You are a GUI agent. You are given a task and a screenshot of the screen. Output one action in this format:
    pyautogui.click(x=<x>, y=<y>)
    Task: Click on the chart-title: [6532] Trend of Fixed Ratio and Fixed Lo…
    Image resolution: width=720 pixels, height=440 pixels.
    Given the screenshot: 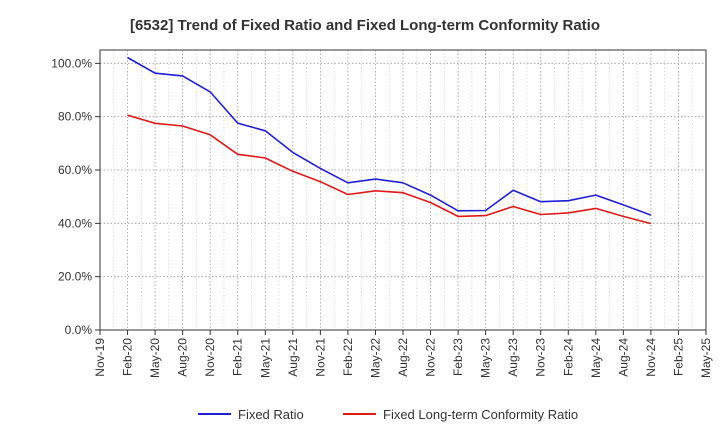 What is the action you would take?
    pyautogui.click(x=365, y=25)
    